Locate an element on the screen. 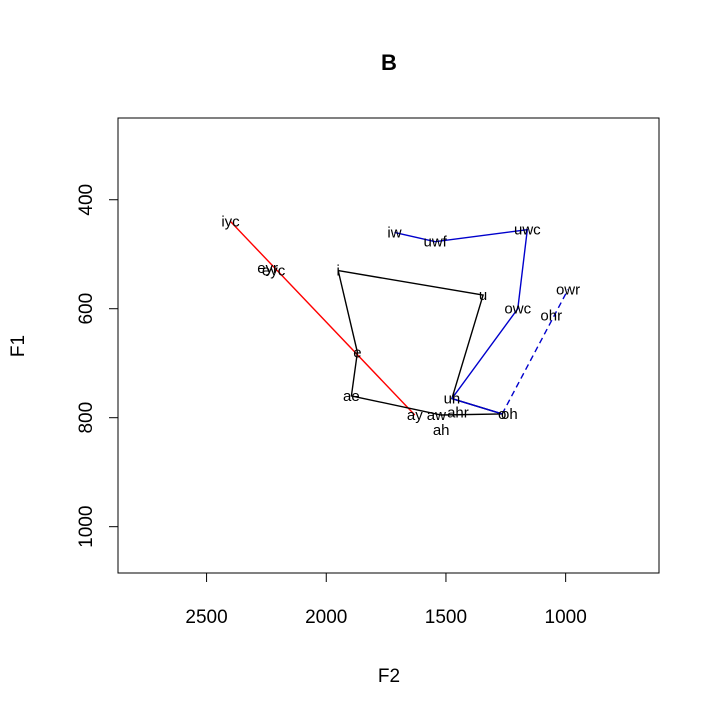  y-tick-label: 1000 is located at coordinates (86, 527).